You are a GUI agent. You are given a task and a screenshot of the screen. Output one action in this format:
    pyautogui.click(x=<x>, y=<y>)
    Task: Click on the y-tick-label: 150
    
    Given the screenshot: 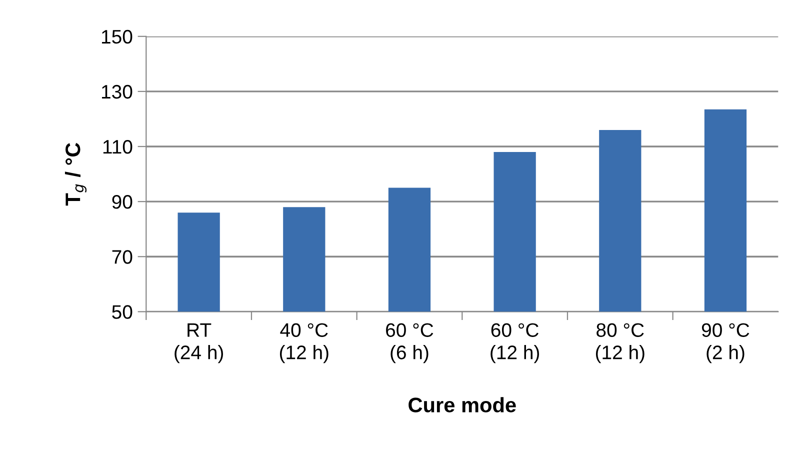 What is the action you would take?
    pyautogui.click(x=117, y=37)
    